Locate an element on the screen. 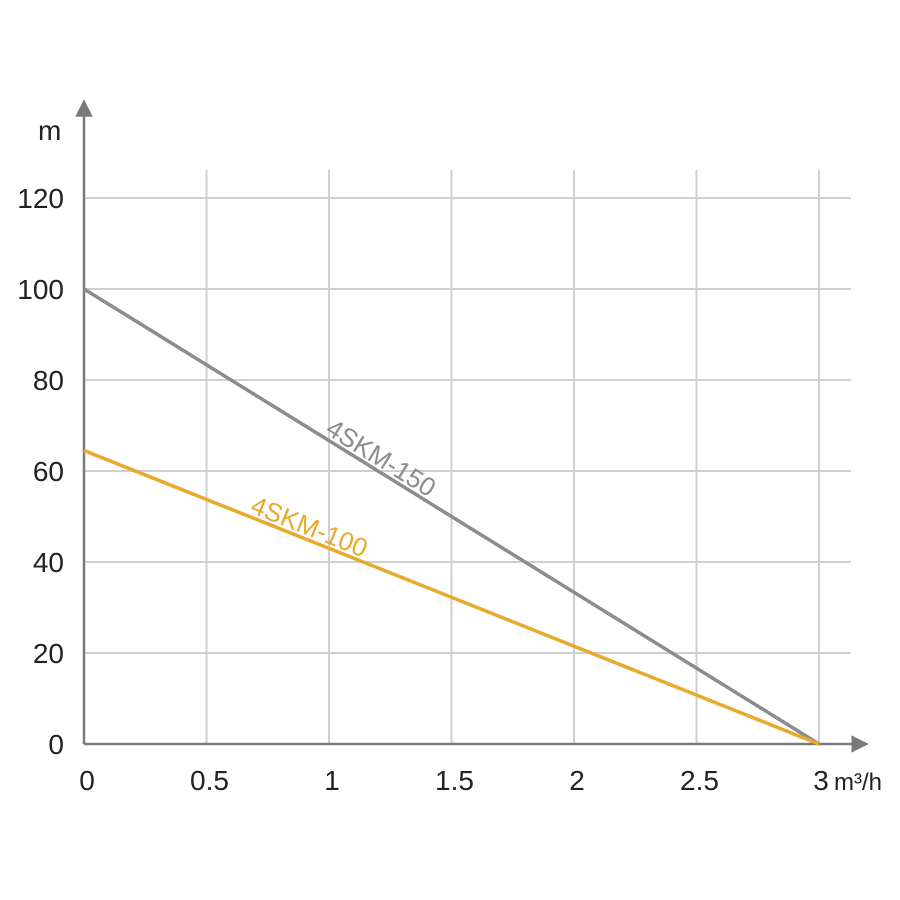 Image resolution: width=900 pixels, height=900 pixels. y-tick-label: 100 is located at coordinates (40, 289).